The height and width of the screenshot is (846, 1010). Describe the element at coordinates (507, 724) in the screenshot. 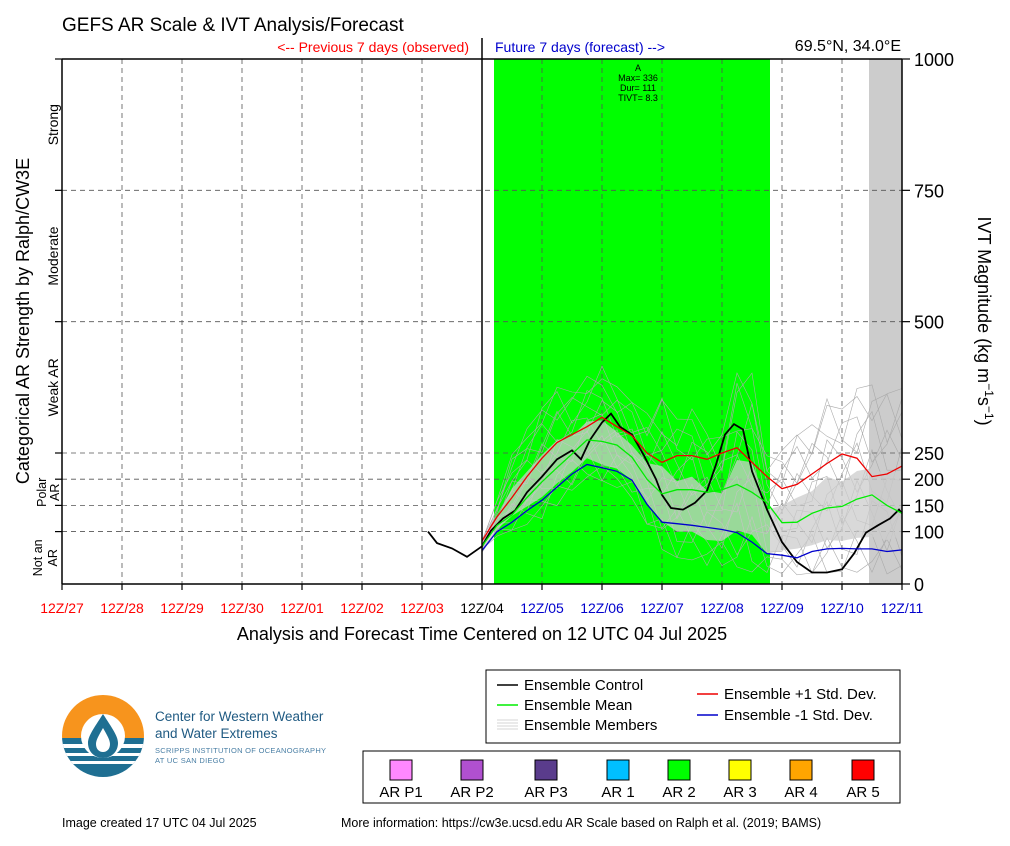

I see `legend-members-swatch` at that location.